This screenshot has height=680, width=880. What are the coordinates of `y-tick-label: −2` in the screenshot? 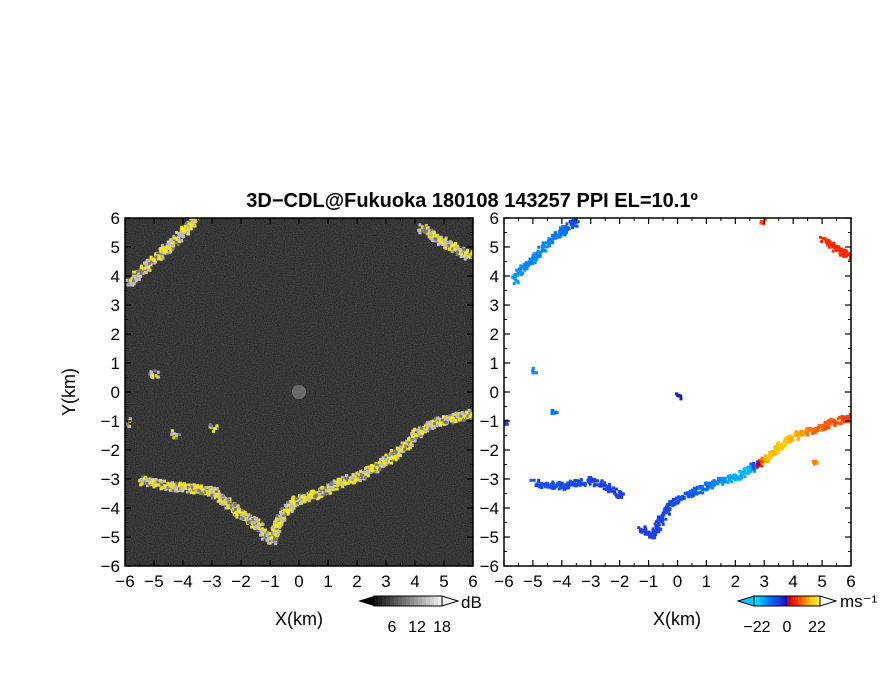 It's located at (489, 450).